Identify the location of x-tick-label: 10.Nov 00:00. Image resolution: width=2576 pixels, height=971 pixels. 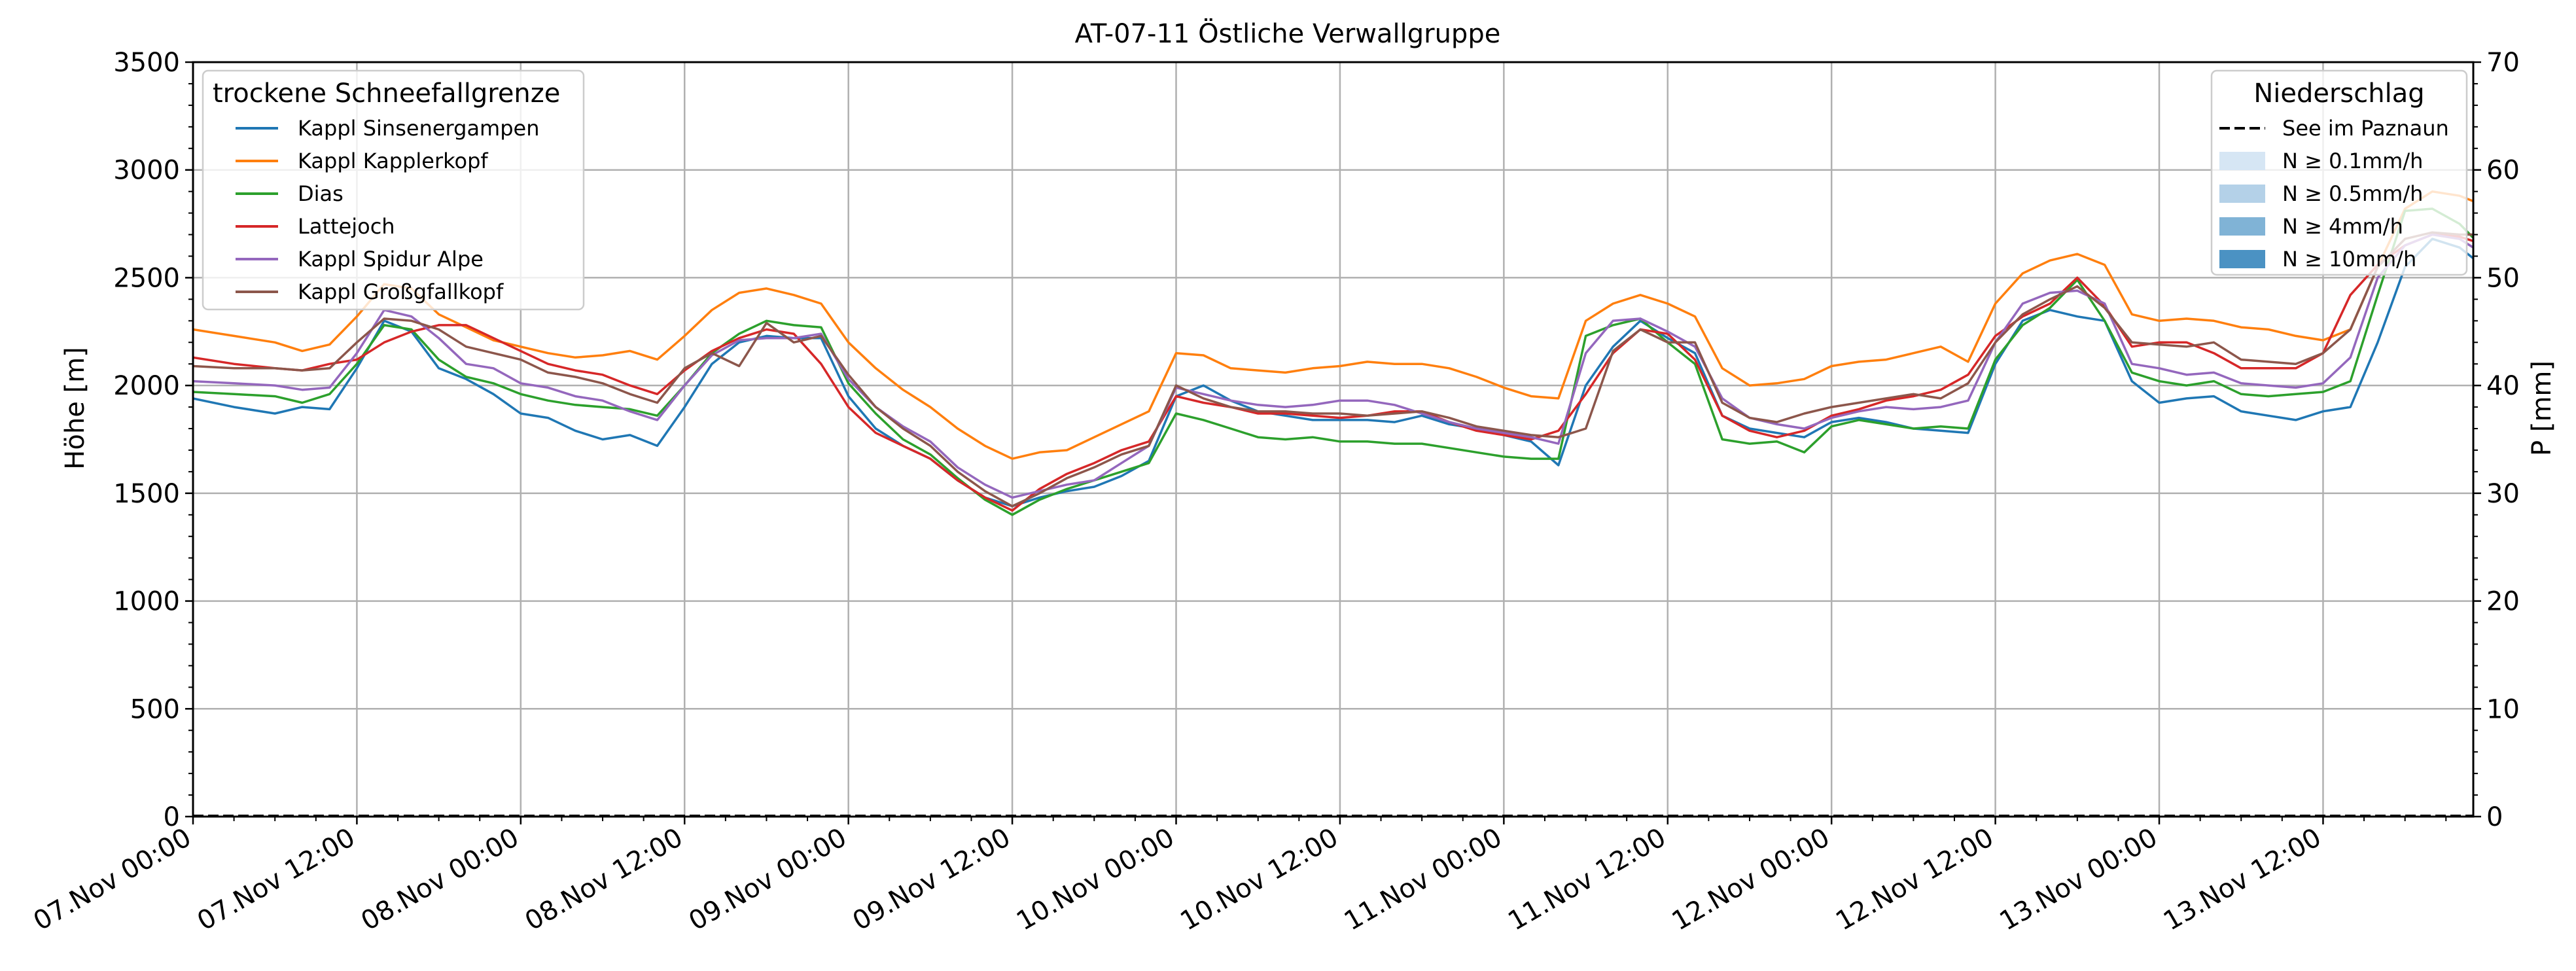
(1096, 880).